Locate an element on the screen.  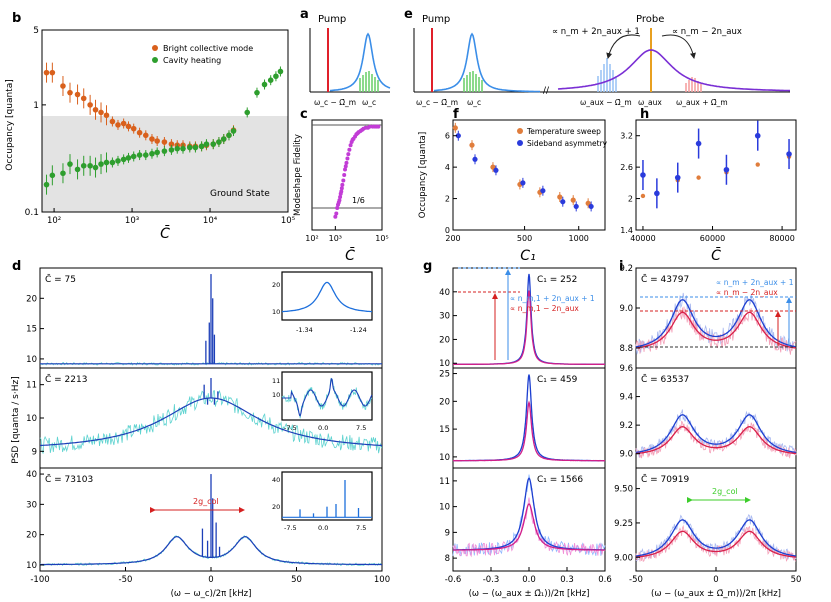
e-axis-break: // is located at coordinates (546, 91).